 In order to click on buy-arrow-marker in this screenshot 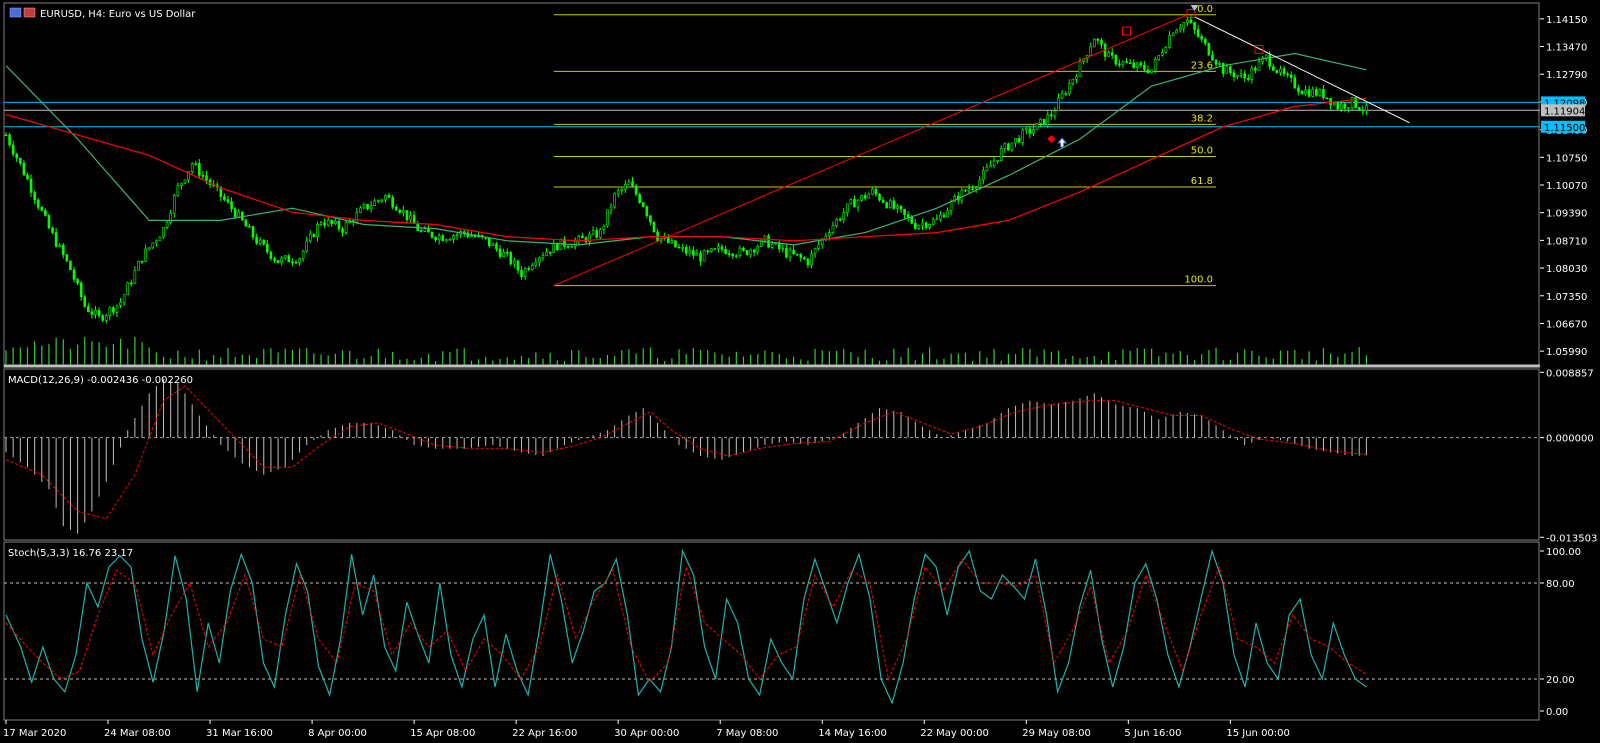, I will do `click(1062, 142)`.